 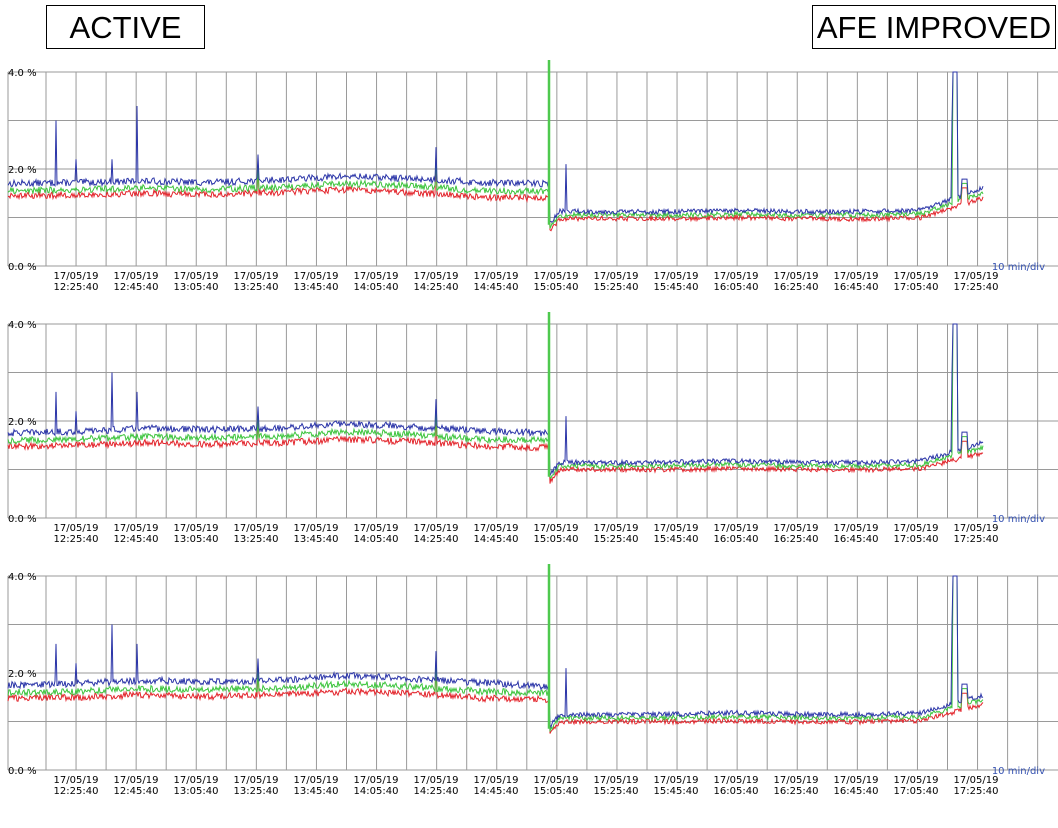 What do you see at coordinates (916, 287) in the screenshot?
I see `x-tick-time: 17:05:40` at bounding box center [916, 287].